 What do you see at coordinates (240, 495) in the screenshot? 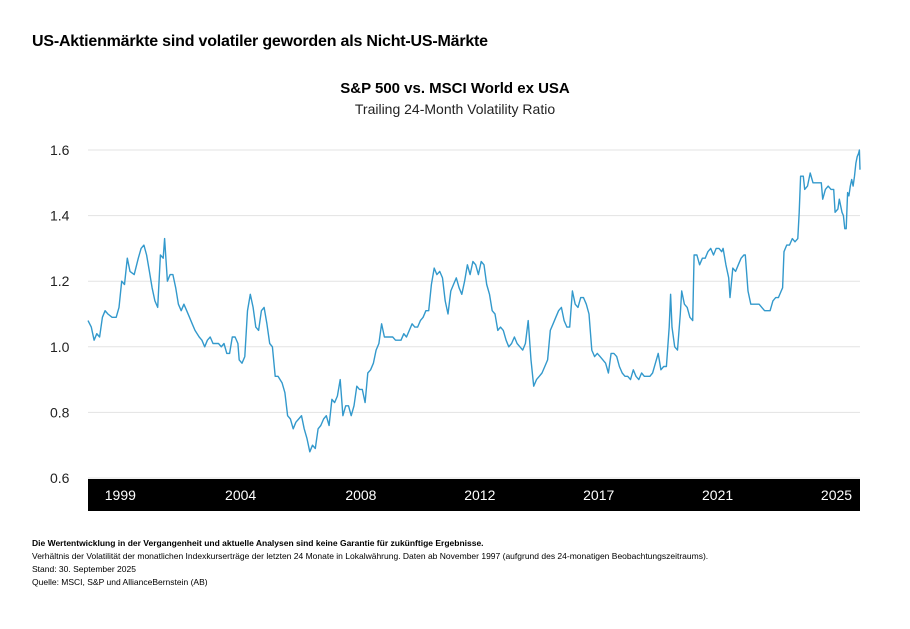
I see `x-tick-label: 2004` at bounding box center [240, 495].